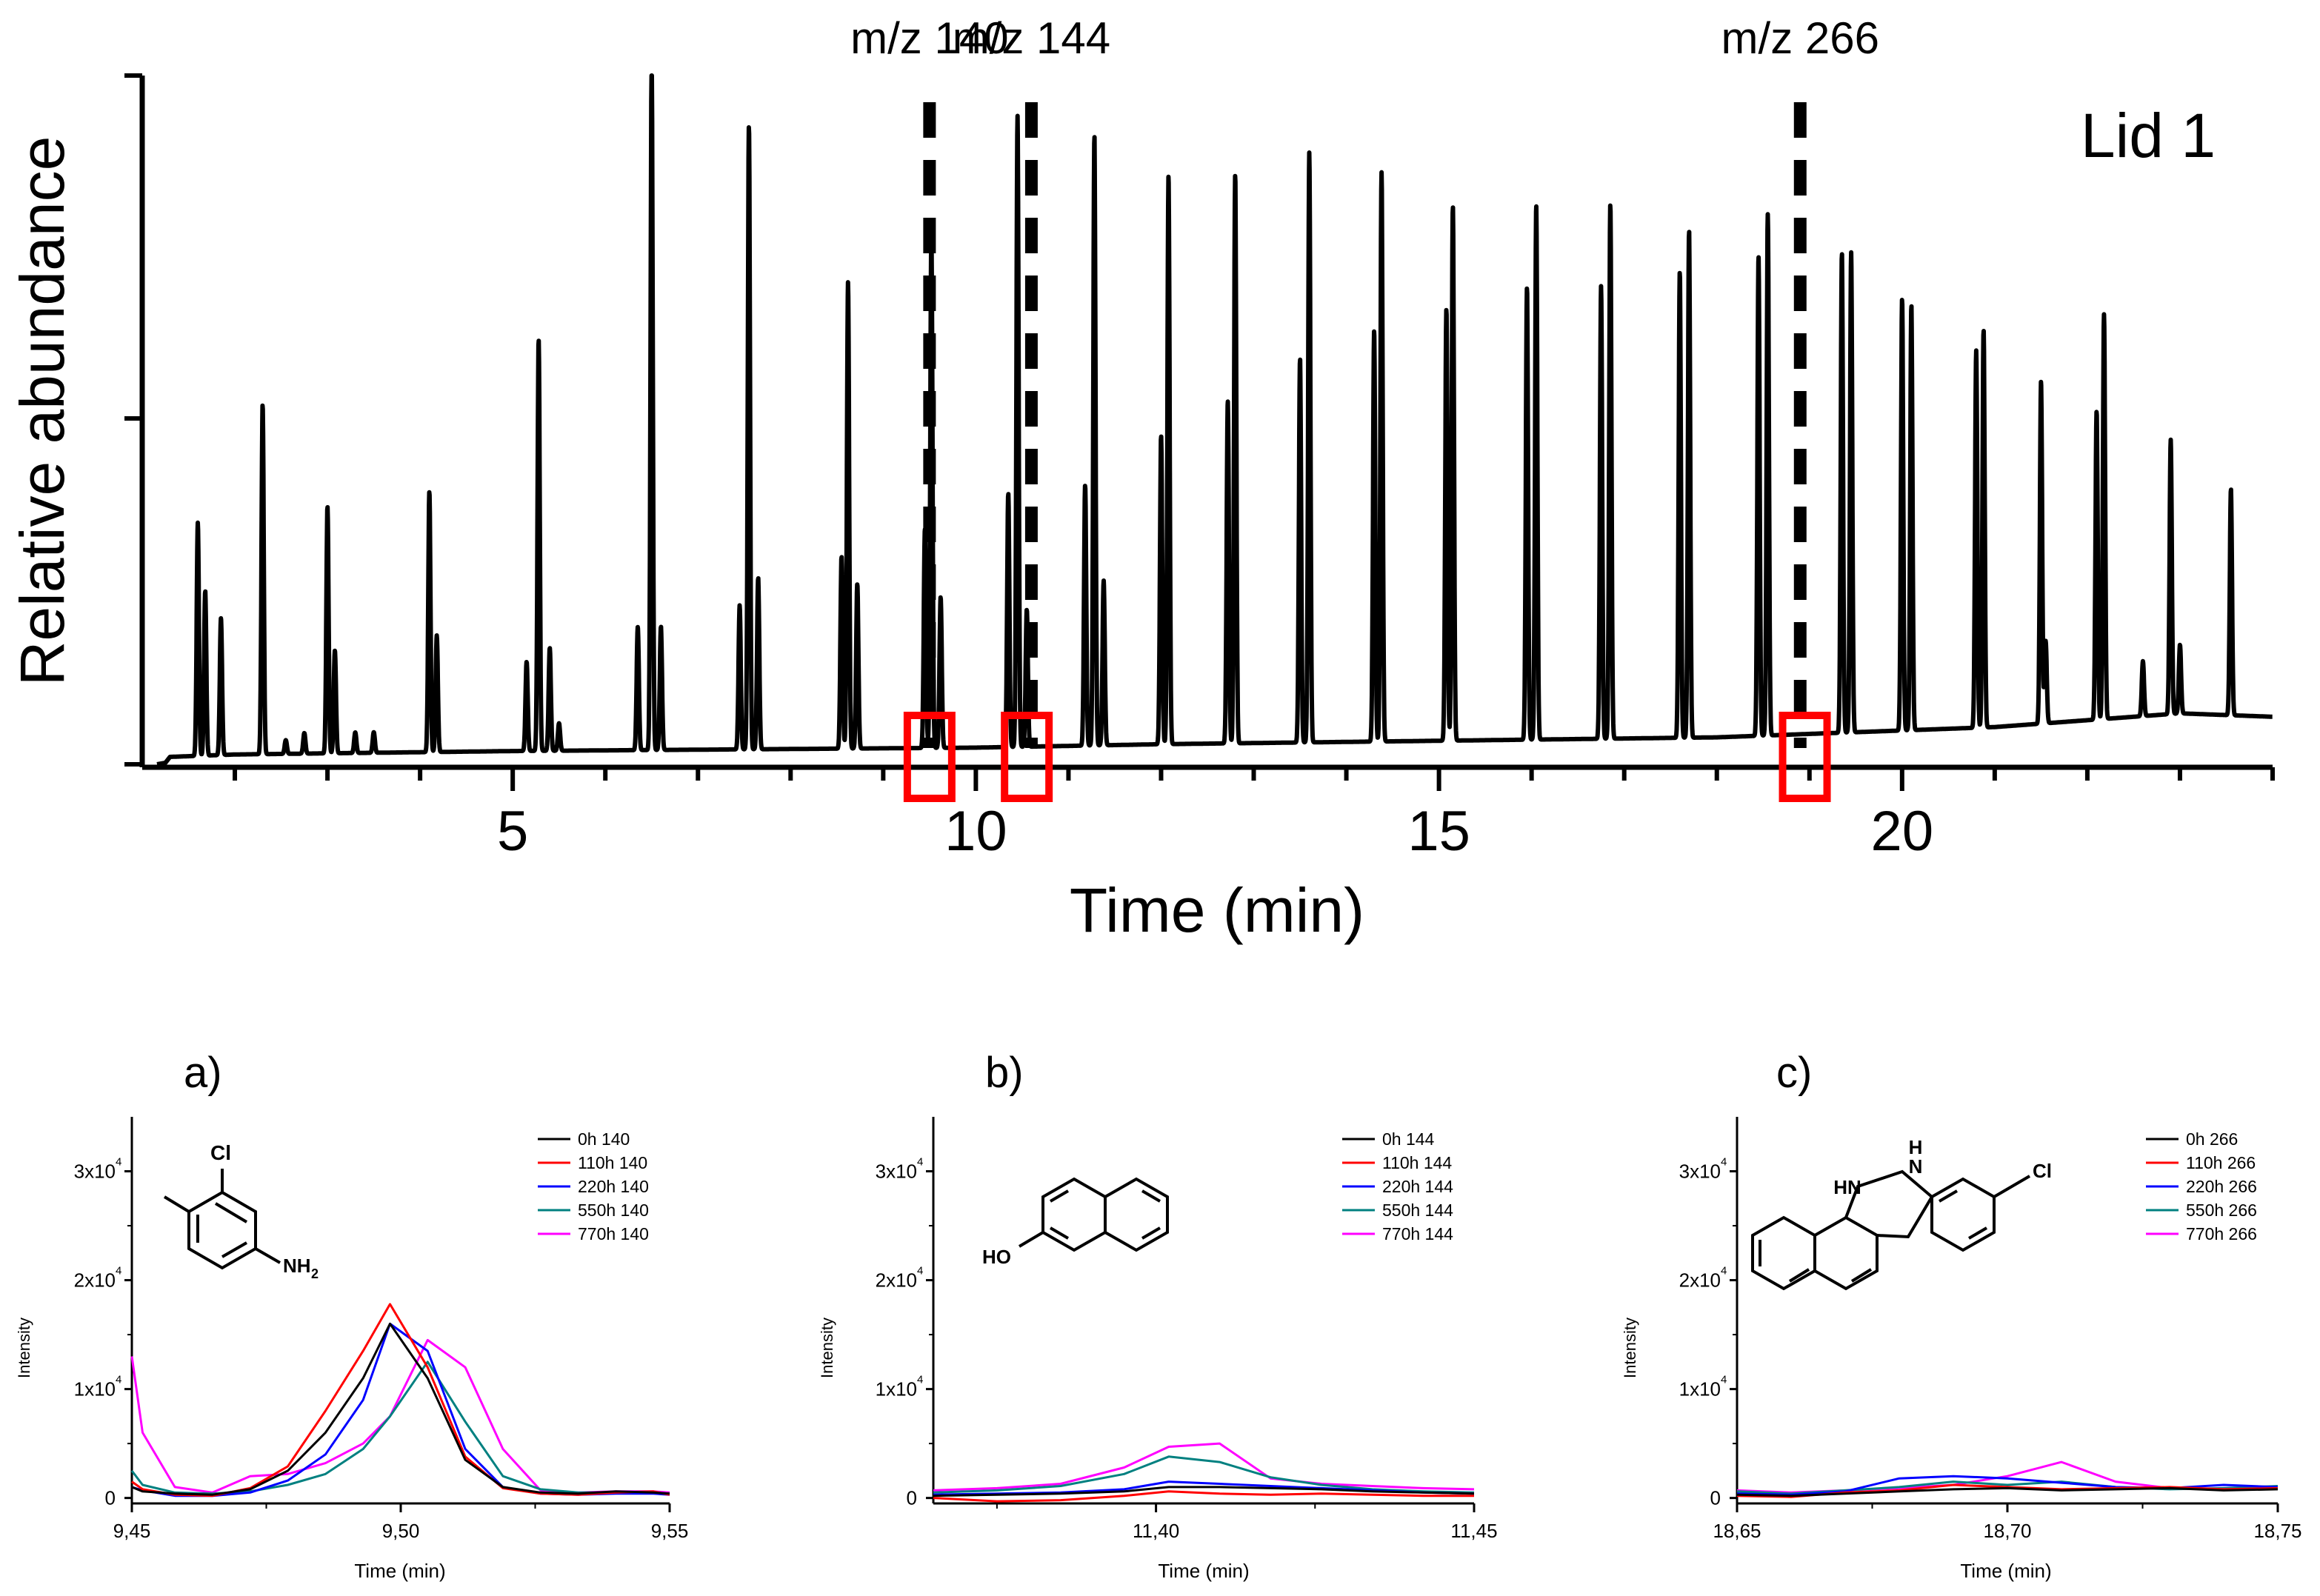  What do you see at coordinates (613, 1186) in the screenshot?
I see `legend-label: 220h 140` at bounding box center [613, 1186].